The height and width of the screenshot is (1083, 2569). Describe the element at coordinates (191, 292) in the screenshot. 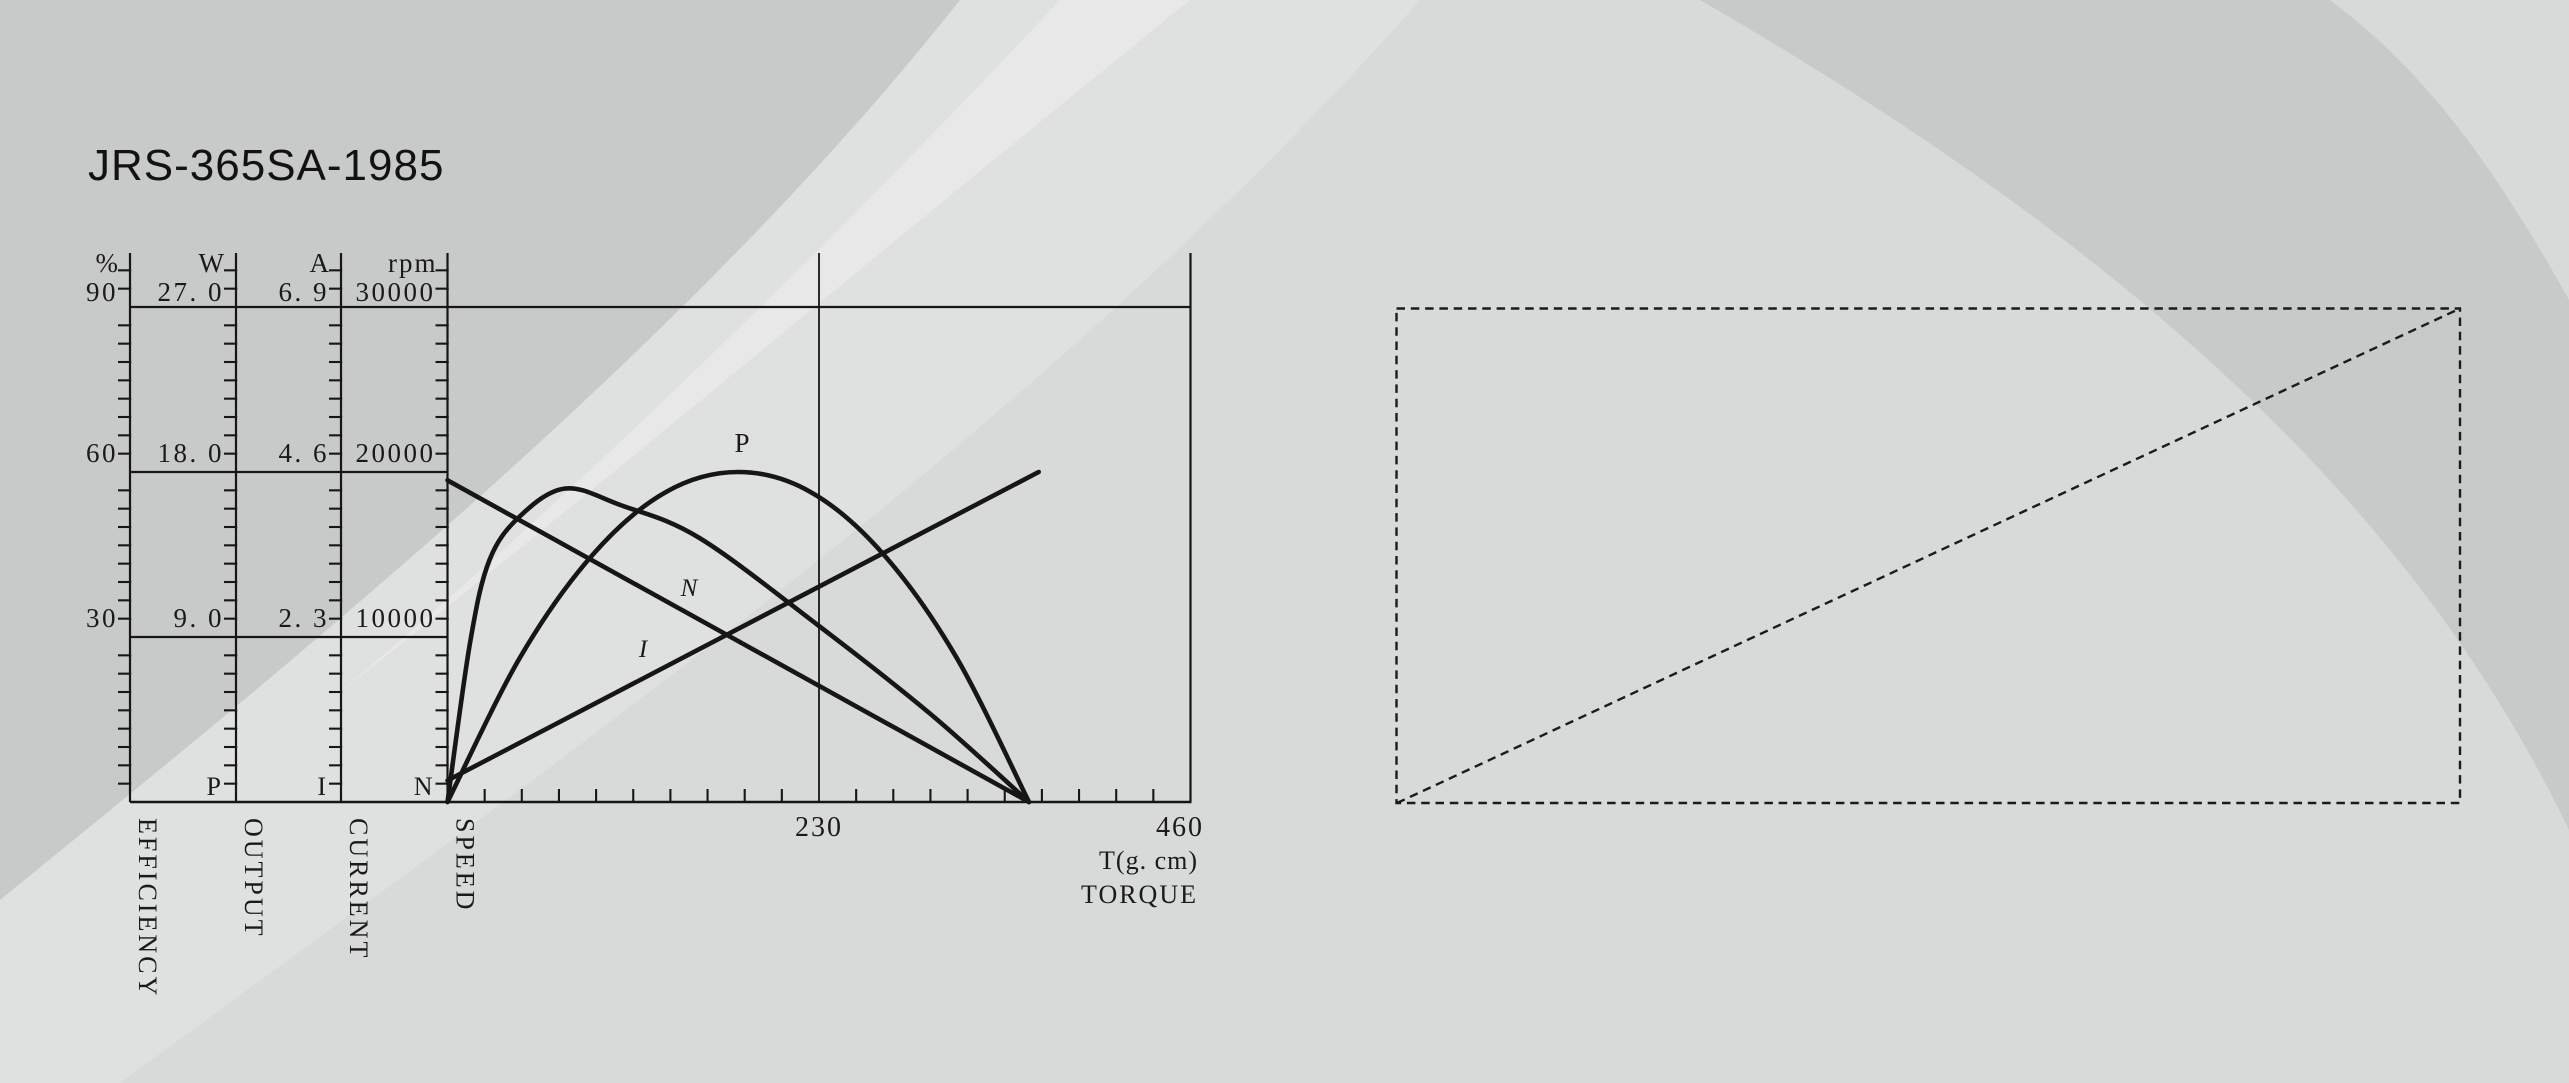

I see `axis-tick-label: 27. 0` at that location.